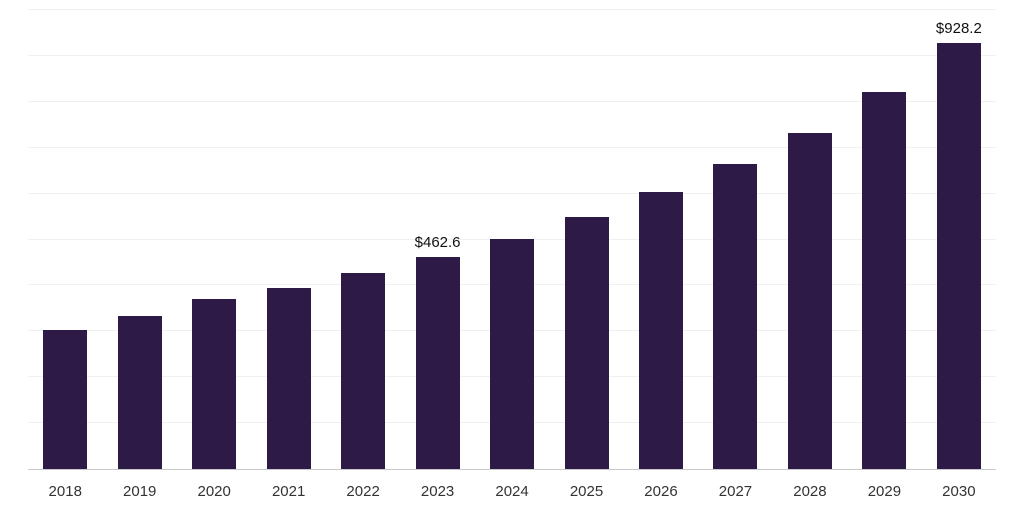  I want to click on x-tick-2024: 2024, so click(512, 491).